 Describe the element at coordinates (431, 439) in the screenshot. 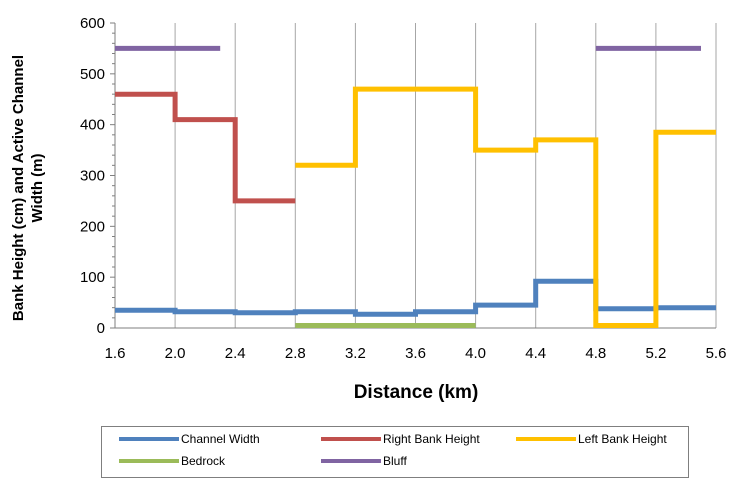

I see `legend-label: Right Bank Height` at that location.